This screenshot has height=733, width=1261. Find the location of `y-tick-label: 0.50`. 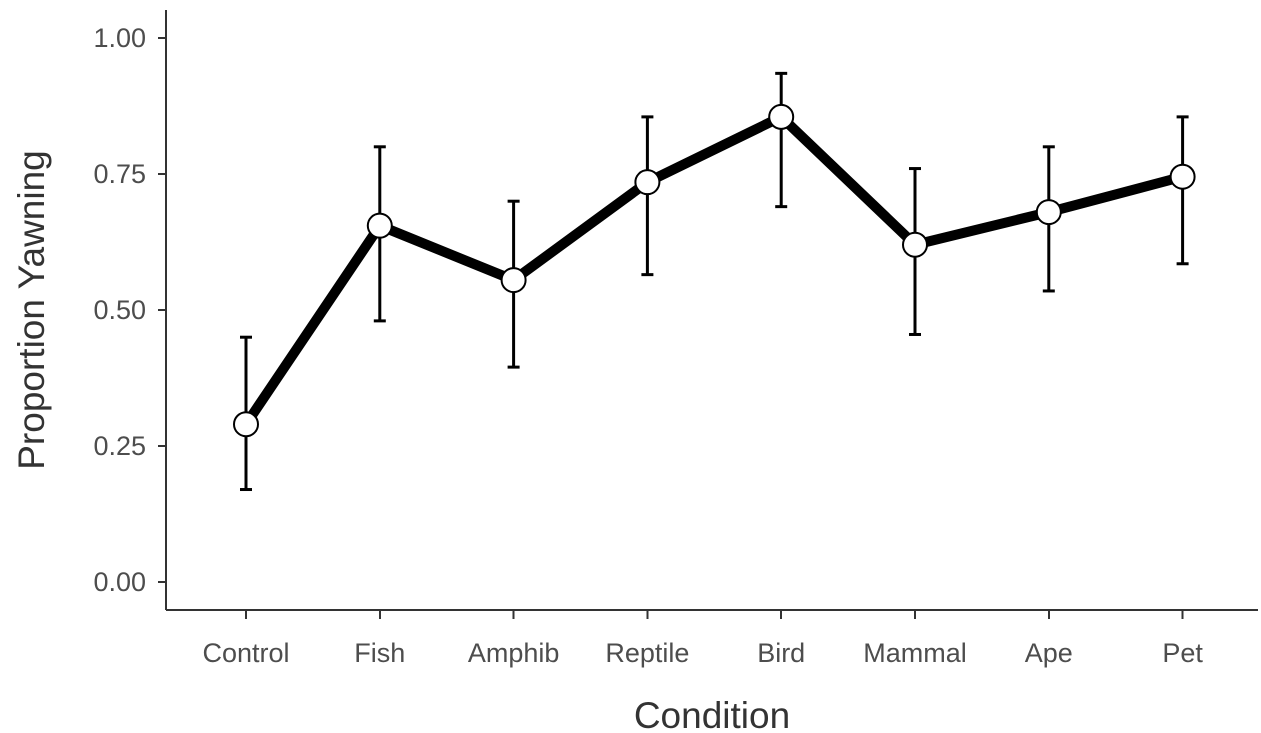

y-tick-label: 0.50 is located at coordinates (119, 310).